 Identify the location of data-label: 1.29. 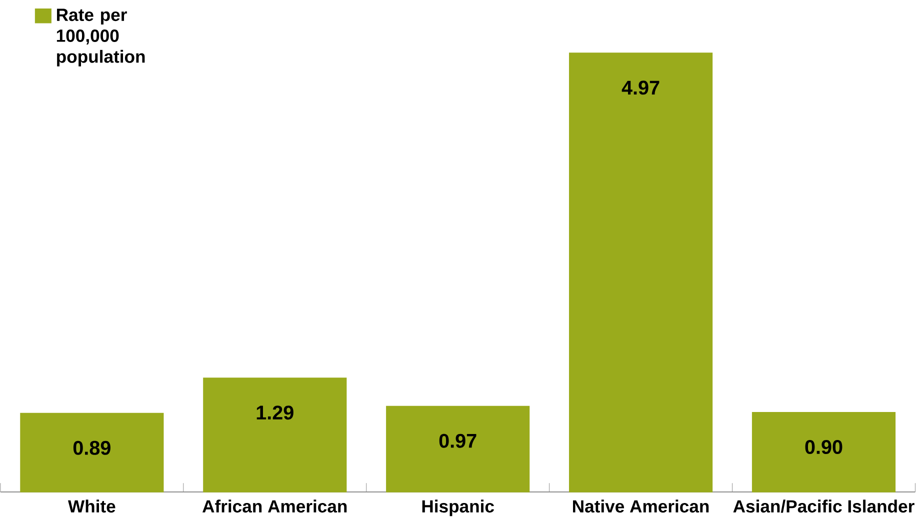
(275, 412).